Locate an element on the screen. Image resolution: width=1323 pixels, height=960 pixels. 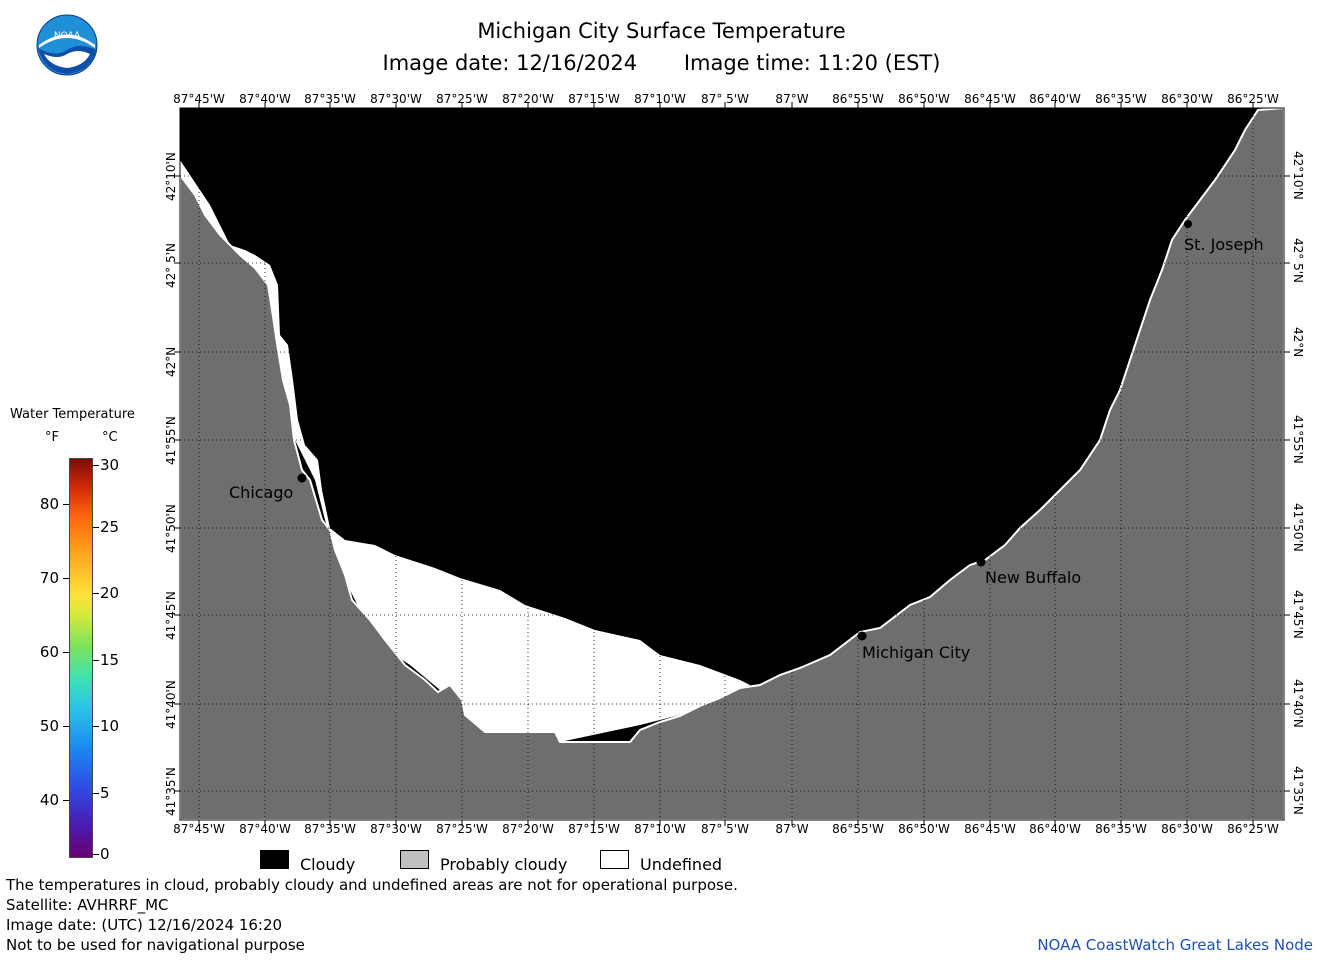
latitude-label-right: 41°50'N is located at coordinates (1298, 527).